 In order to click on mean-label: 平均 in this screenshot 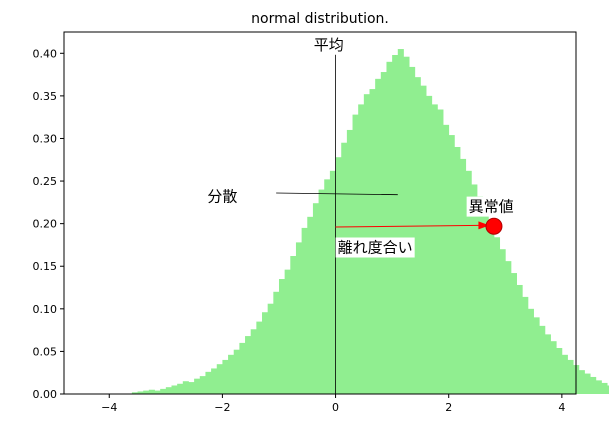, I will do `click(329, 45)`.